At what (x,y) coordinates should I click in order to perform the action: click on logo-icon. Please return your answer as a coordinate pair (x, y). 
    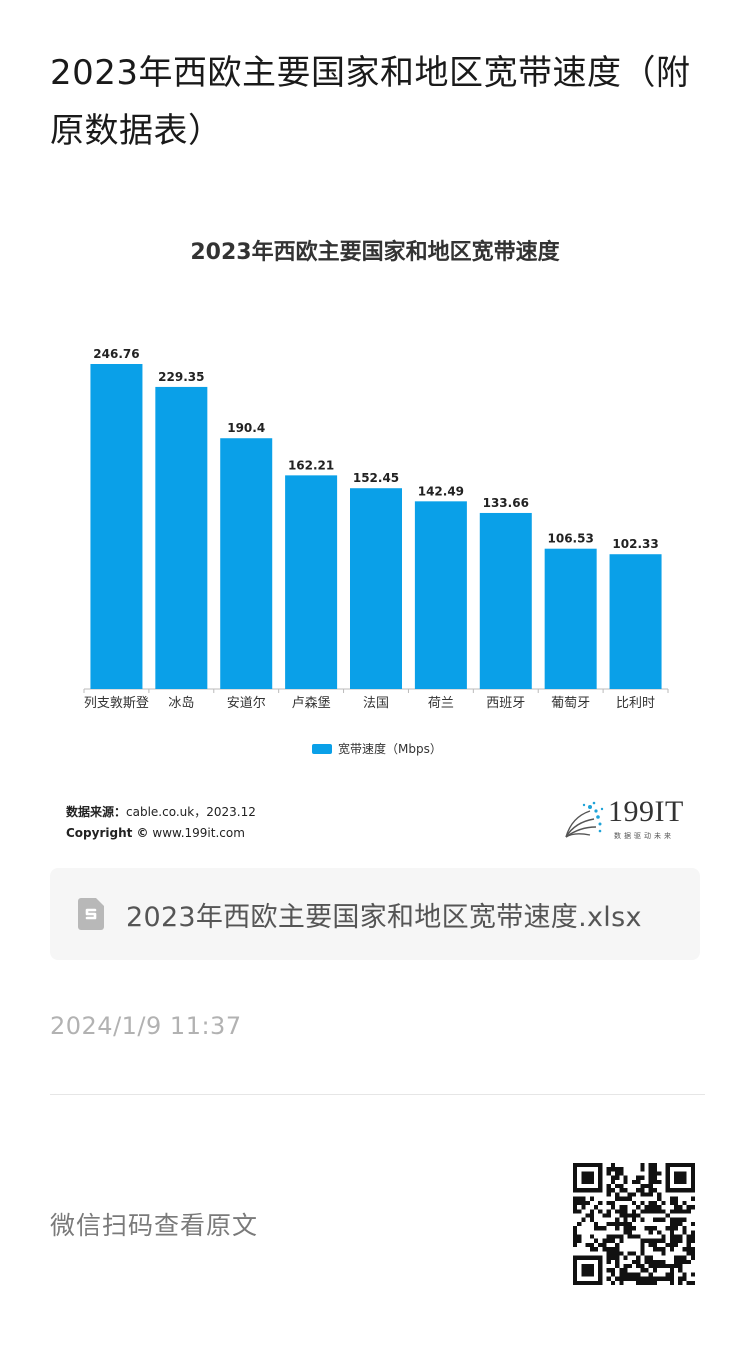
    Looking at the image, I should click on (584, 819).